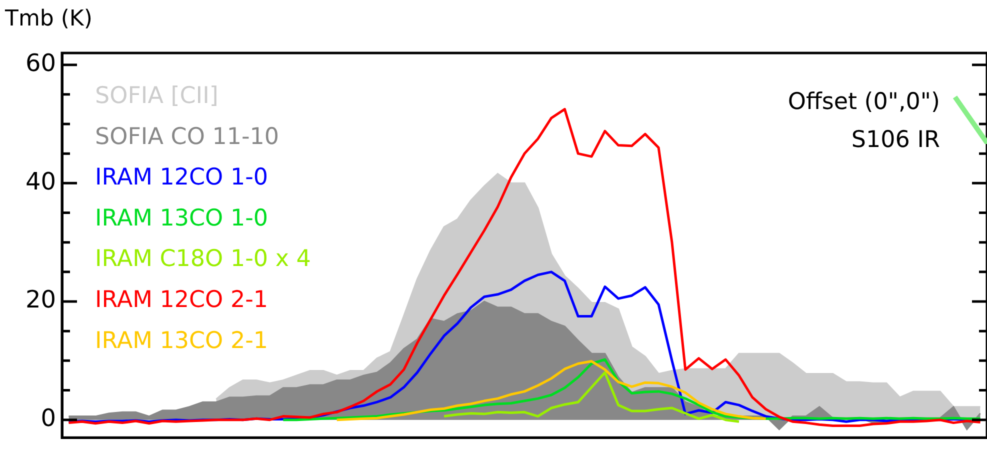 The image size is (987, 458). I want to click on y-tick-label: 20, so click(40, 300).